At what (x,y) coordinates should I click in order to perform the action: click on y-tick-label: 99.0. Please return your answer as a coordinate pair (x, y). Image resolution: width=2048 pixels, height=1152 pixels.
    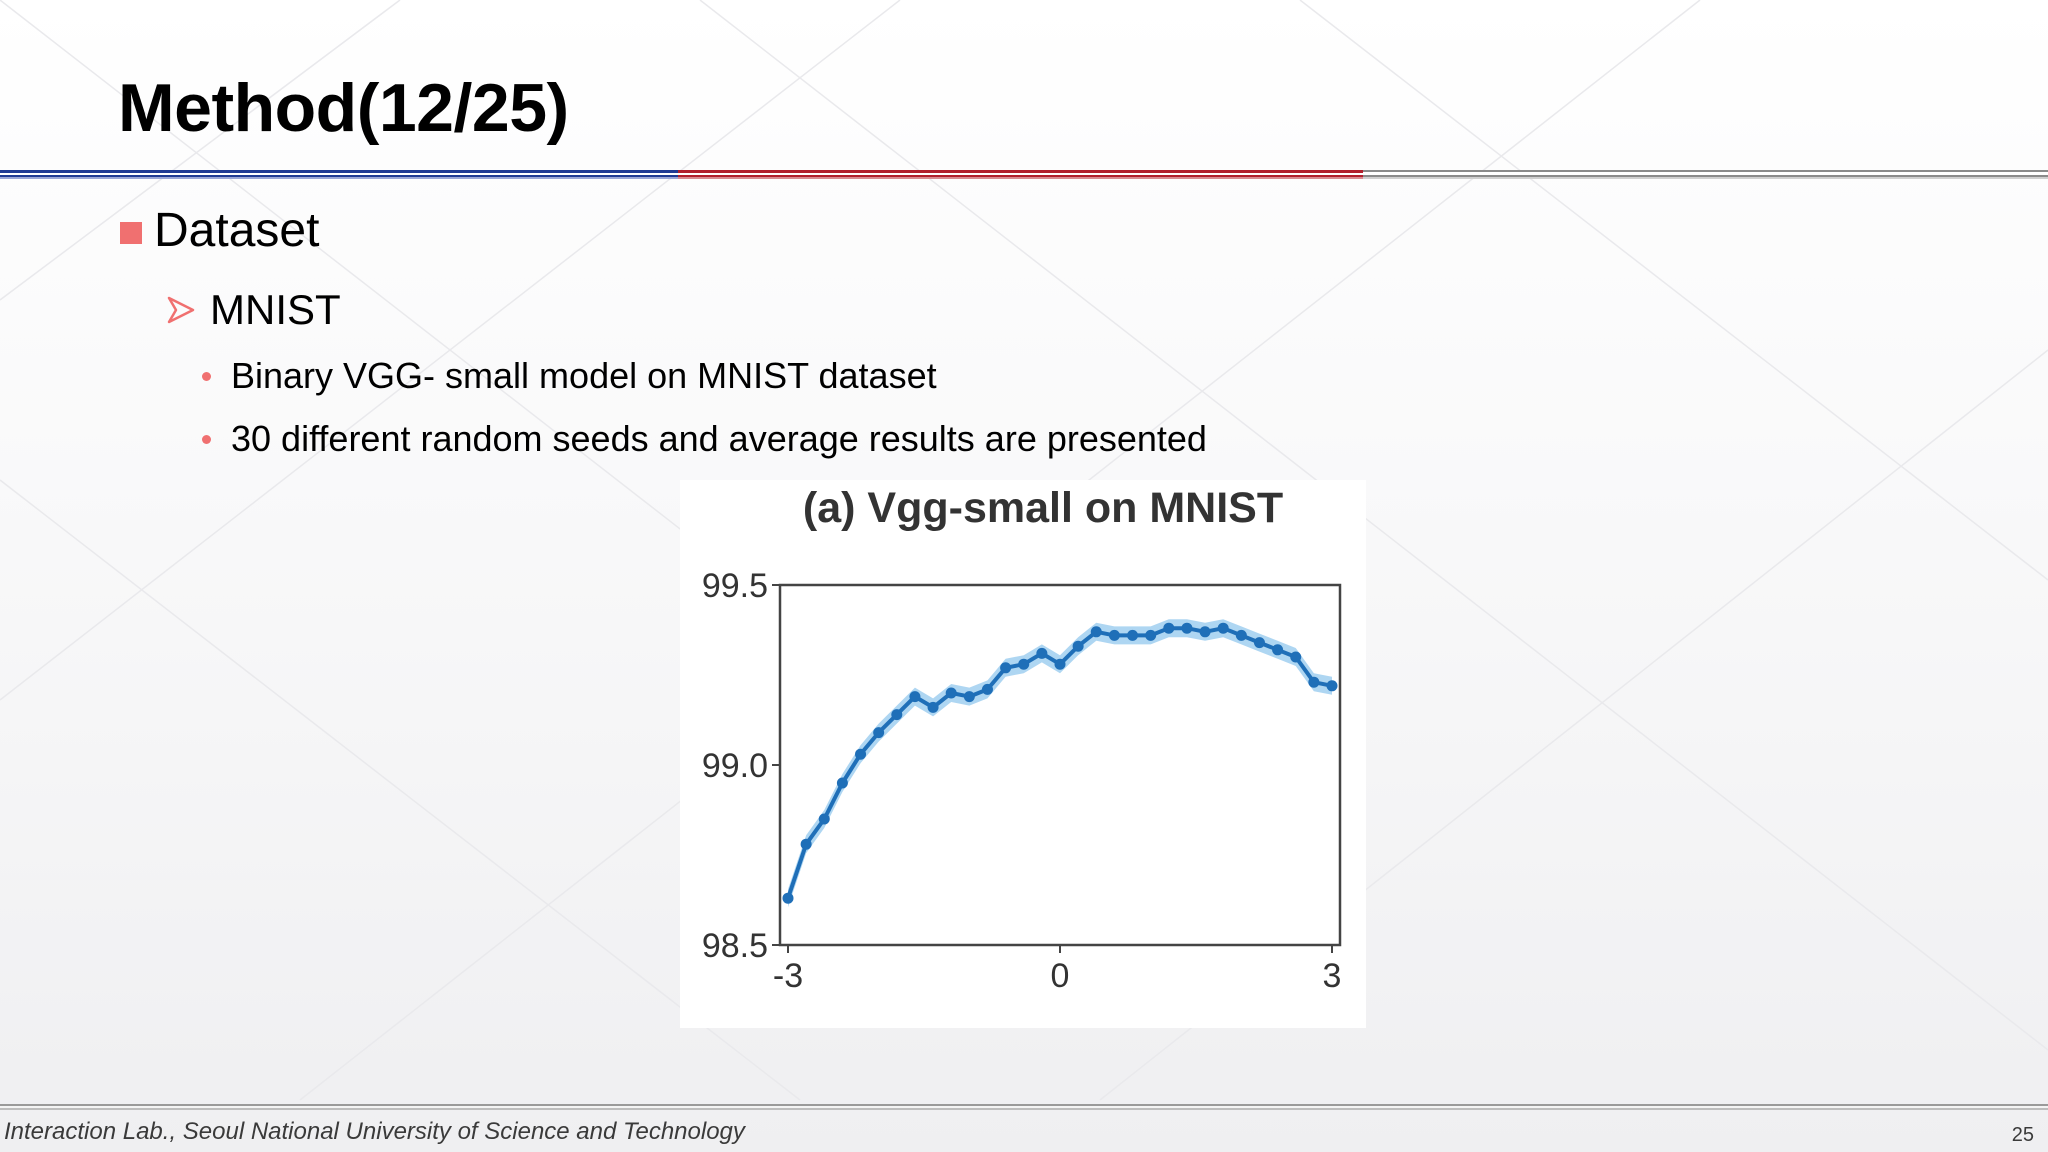
    Looking at the image, I should click on (735, 766).